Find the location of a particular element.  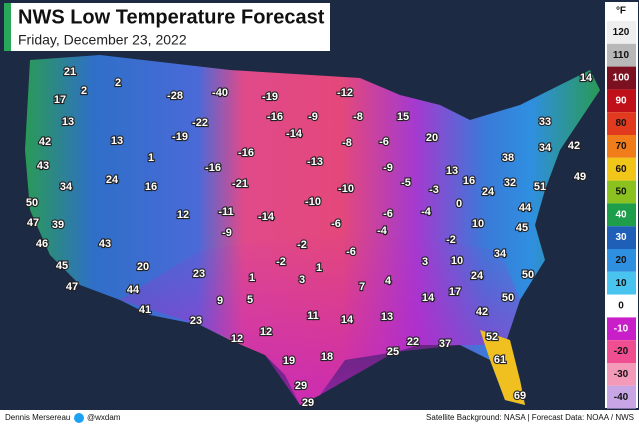

temperature-label: 10 is located at coordinates (478, 224).